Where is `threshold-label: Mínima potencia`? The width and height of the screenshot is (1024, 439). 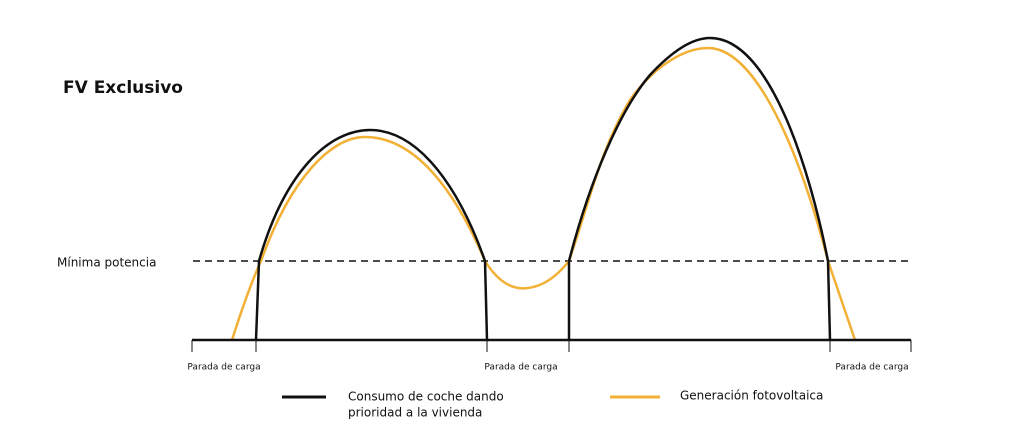 threshold-label: Mínima potencia is located at coordinates (106, 263).